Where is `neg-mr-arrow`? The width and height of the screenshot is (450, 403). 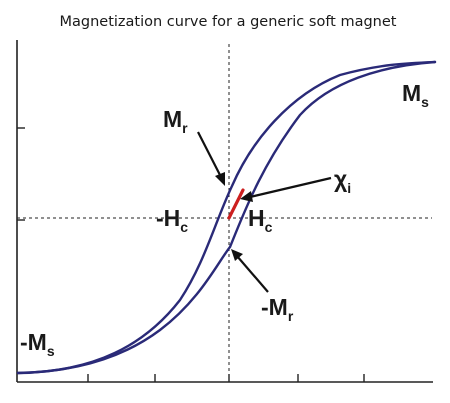
neg-mr-arrow is located at coordinates (250, 271).